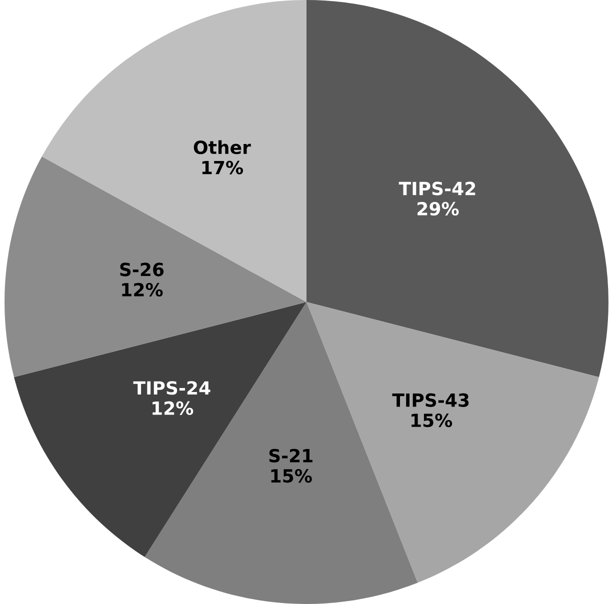 The height and width of the screenshot is (604, 613). What do you see at coordinates (222, 167) in the screenshot?
I see `data-label: 17%` at bounding box center [222, 167].